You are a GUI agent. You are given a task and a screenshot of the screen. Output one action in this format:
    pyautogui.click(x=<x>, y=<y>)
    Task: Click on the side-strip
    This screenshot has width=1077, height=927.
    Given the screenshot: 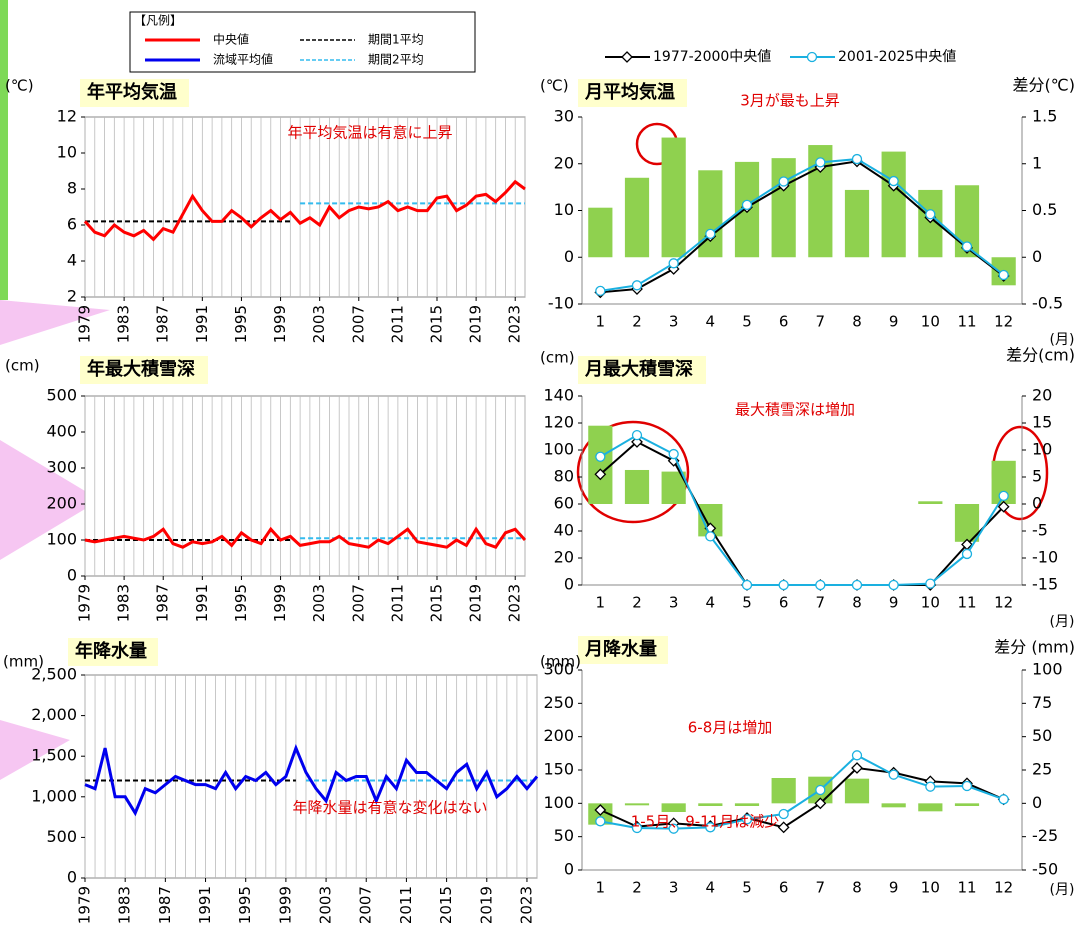 What is the action you would take?
    pyautogui.click(x=4, y=150)
    